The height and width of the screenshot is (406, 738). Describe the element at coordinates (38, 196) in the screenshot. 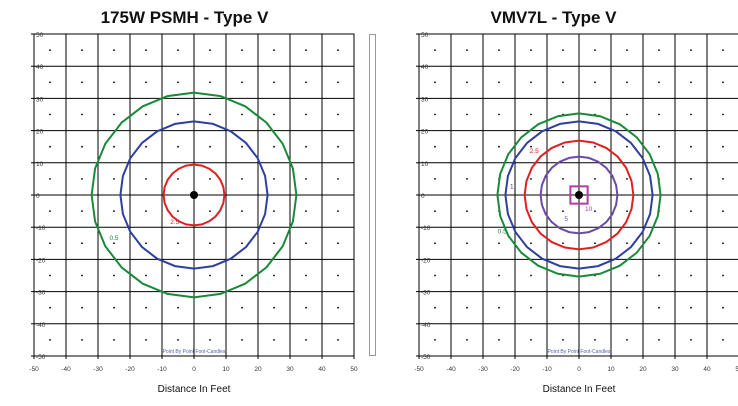

I see `y-tick-label: 0` at that location.